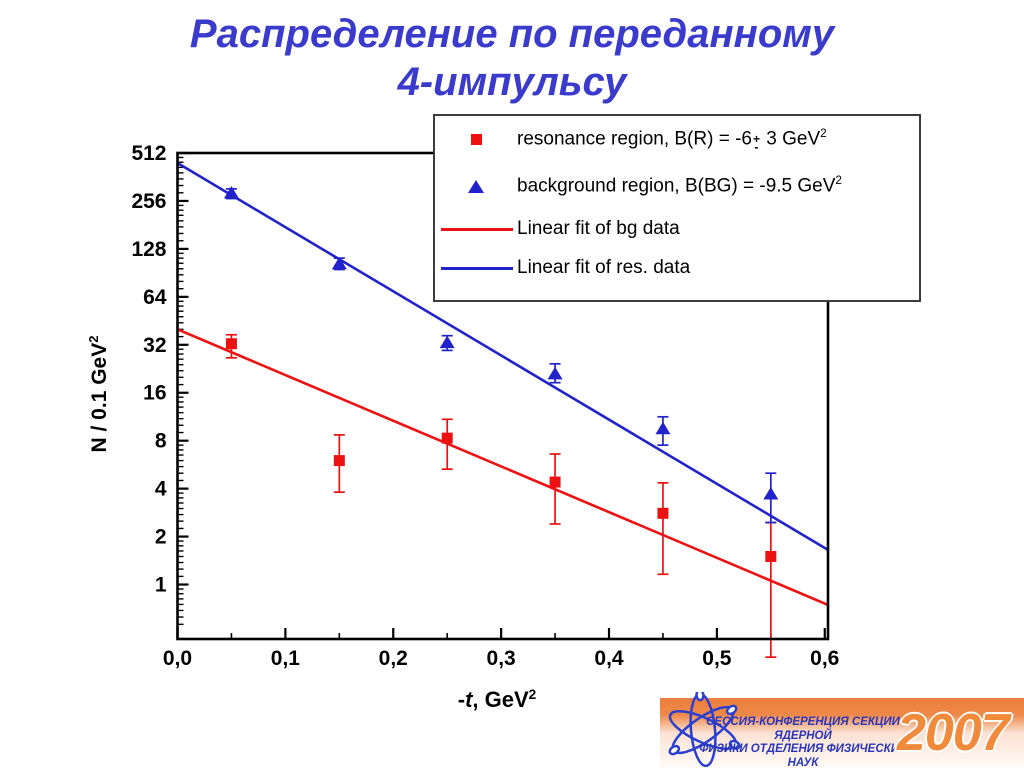  What do you see at coordinates (477, 268) in the screenshot?
I see `legend-blue-line-icon` at bounding box center [477, 268].